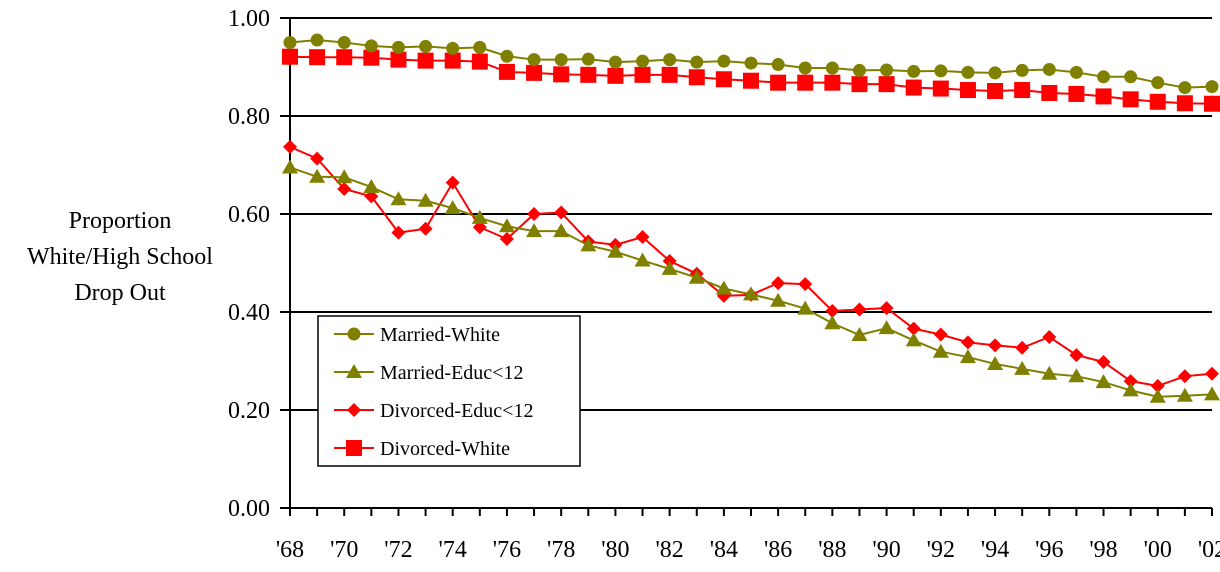 This screenshot has width=1220, height=572. What do you see at coordinates (249, 313) in the screenshot?
I see `y-tick-label: 0.40` at bounding box center [249, 313].